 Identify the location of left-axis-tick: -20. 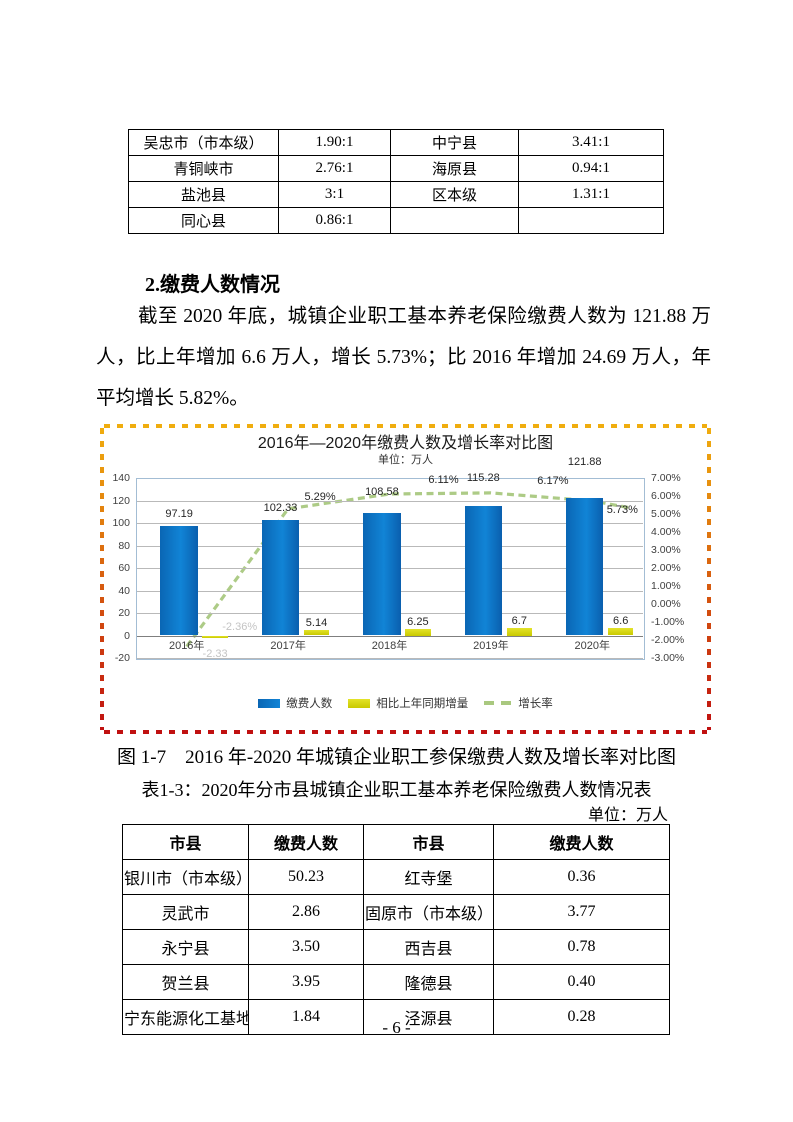
(122, 658).